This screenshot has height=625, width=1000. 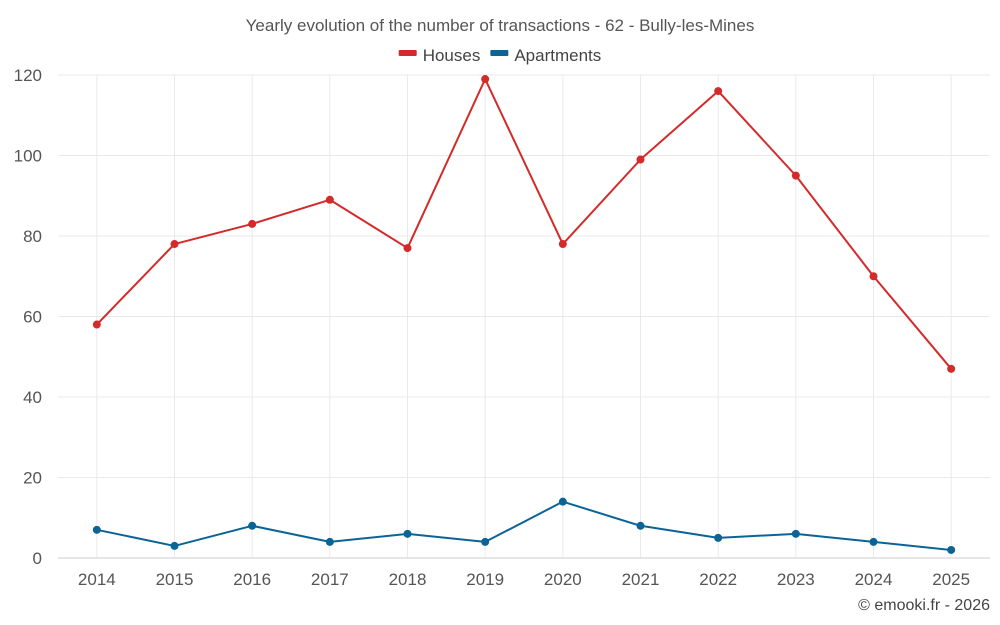 I want to click on legend-label: Apartments, so click(x=557, y=55).